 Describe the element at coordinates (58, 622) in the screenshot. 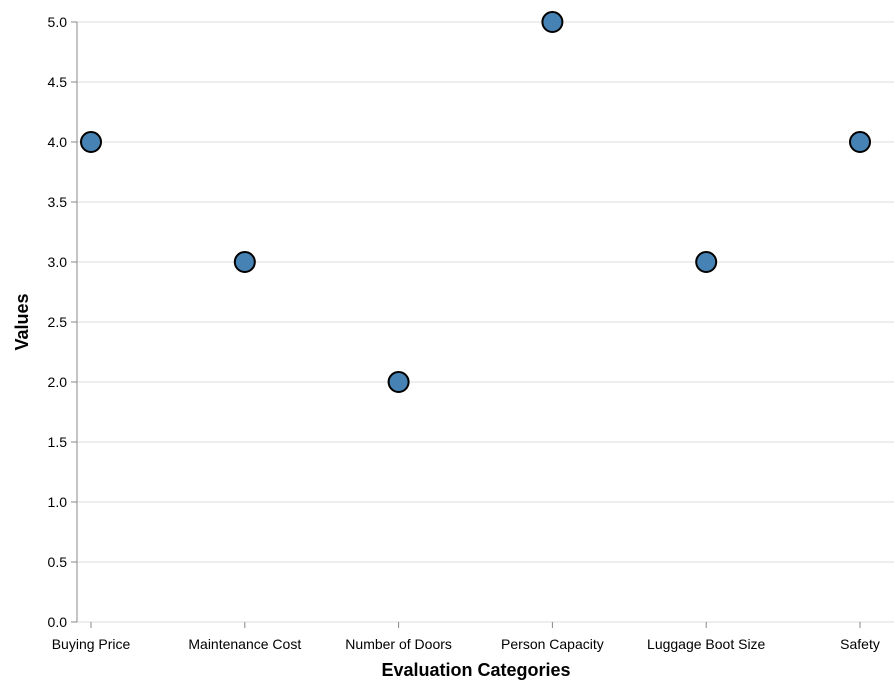

I see `y-tick-label: 0.0` at that location.